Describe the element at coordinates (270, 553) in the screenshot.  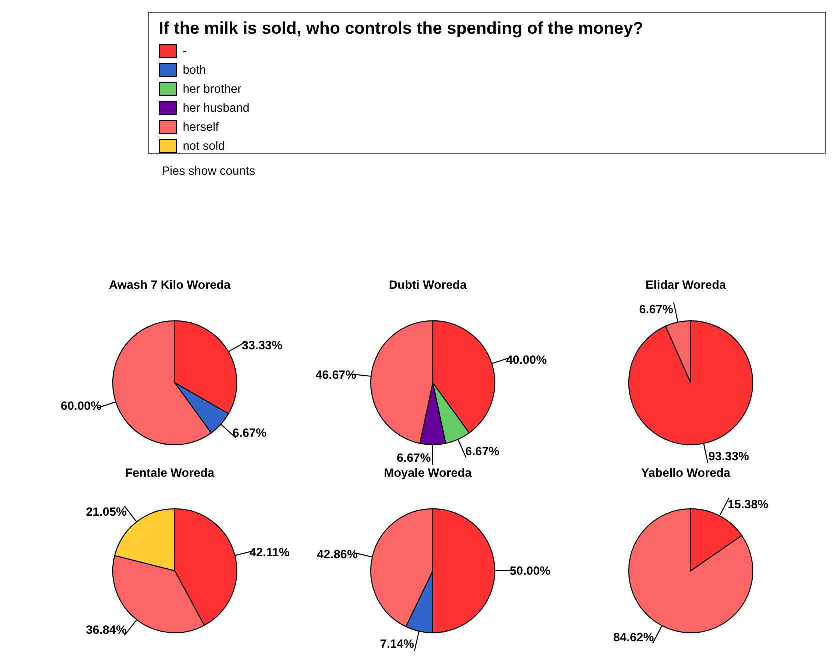
I see `data-label: 42.11%` at that location.